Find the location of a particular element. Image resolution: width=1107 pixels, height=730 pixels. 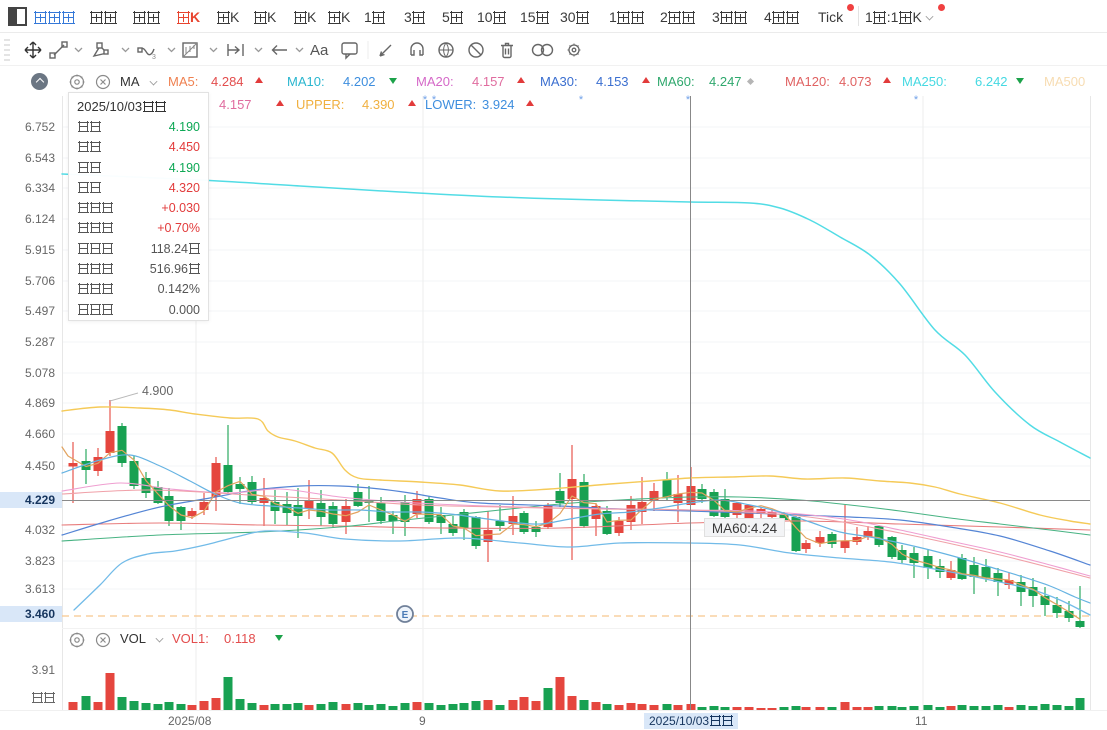

svg-text: Aa is located at coordinates (319, 50).